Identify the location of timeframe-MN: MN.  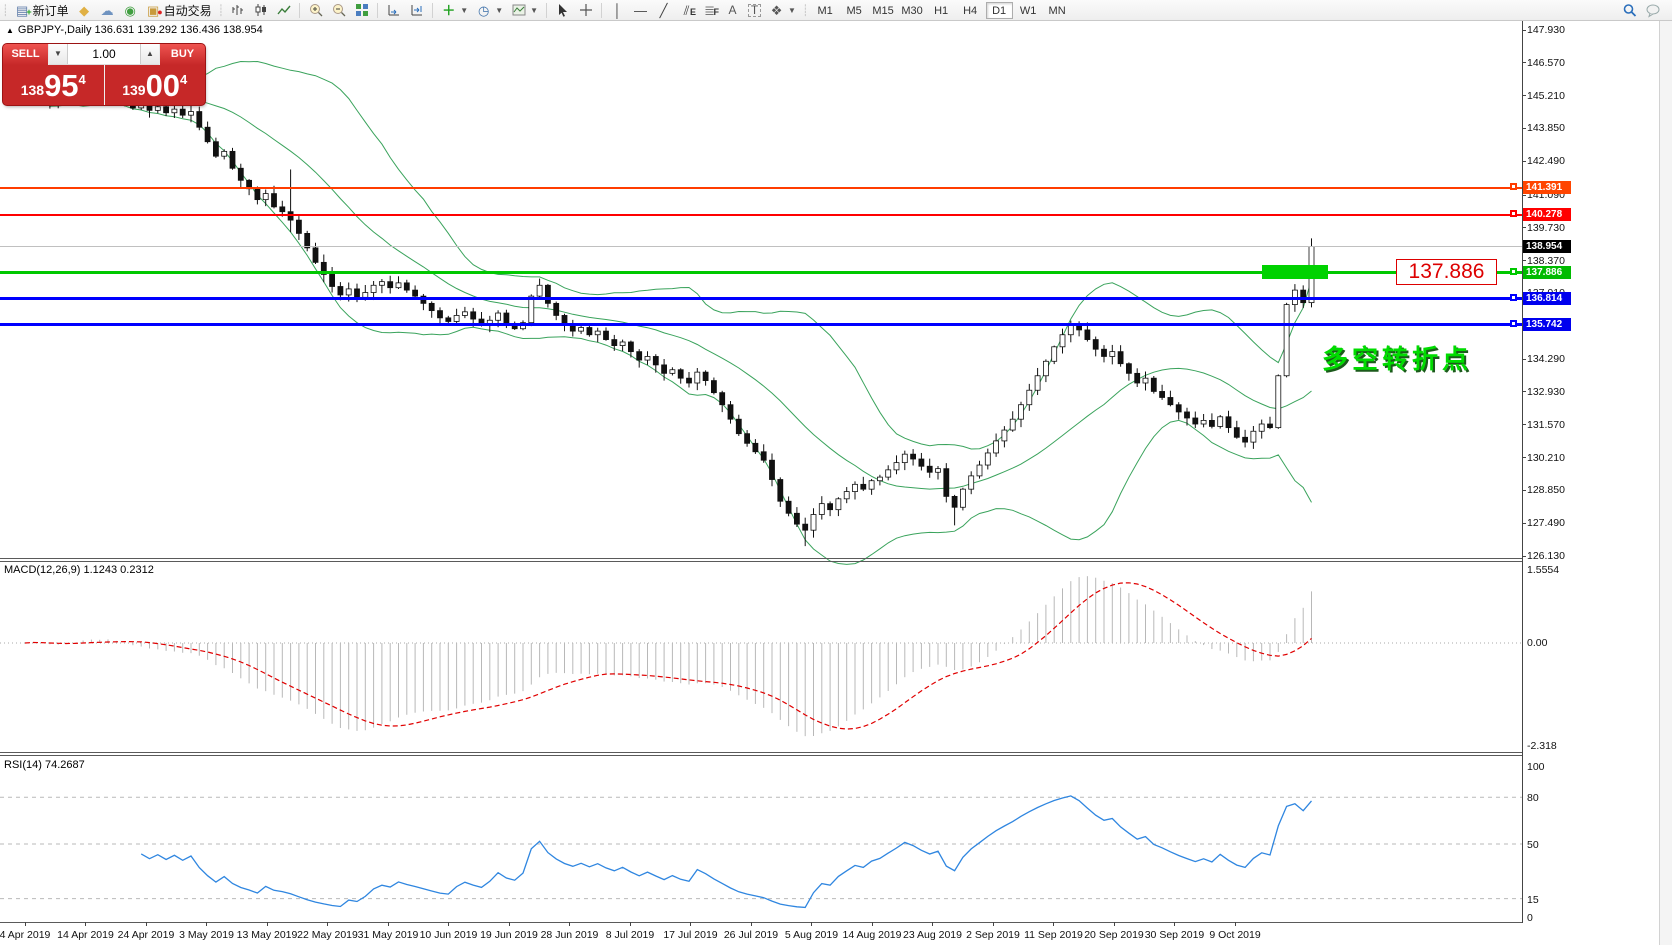
(1057, 10).